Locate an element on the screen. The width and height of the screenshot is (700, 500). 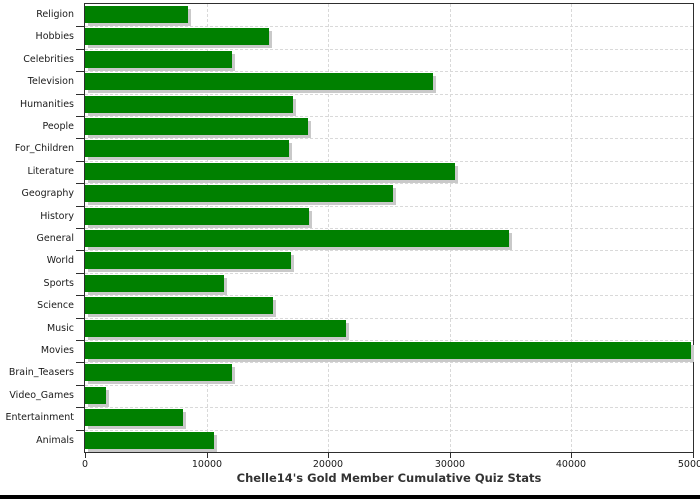
bar-geography is located at coordinates (239, 194).